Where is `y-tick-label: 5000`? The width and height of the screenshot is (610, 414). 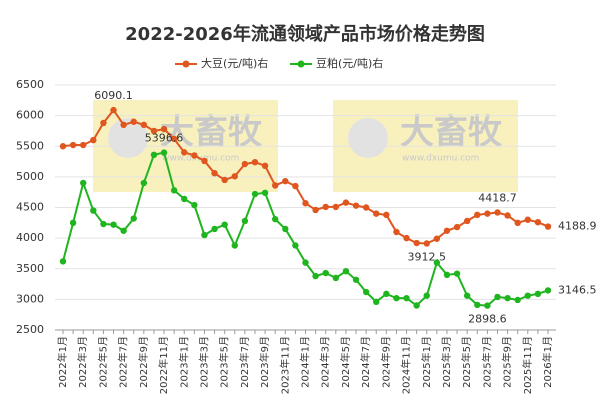 y-tick-label: 5000 is located at coordinates (30, 176).